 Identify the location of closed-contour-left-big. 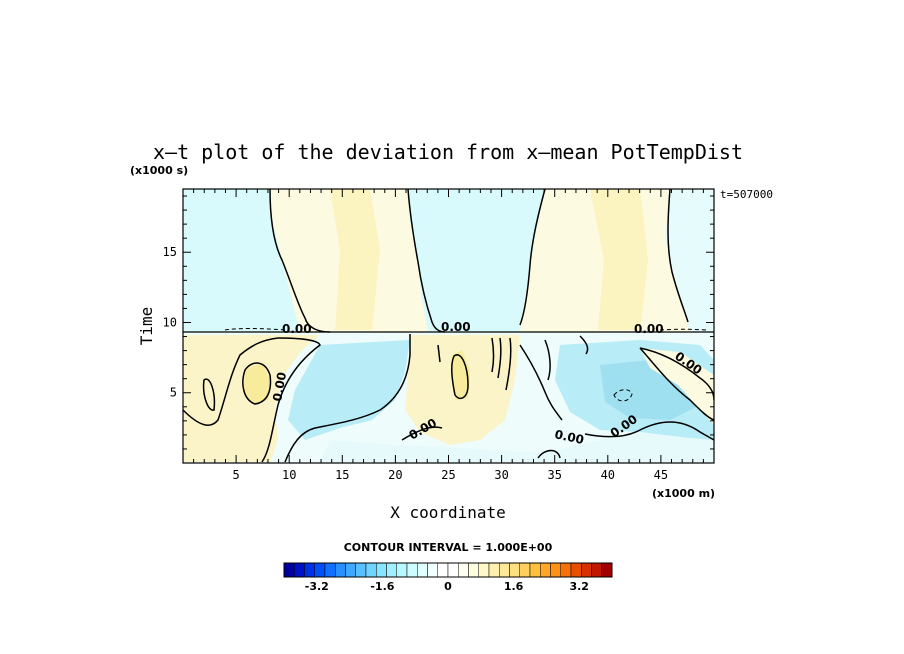
(257, 383).